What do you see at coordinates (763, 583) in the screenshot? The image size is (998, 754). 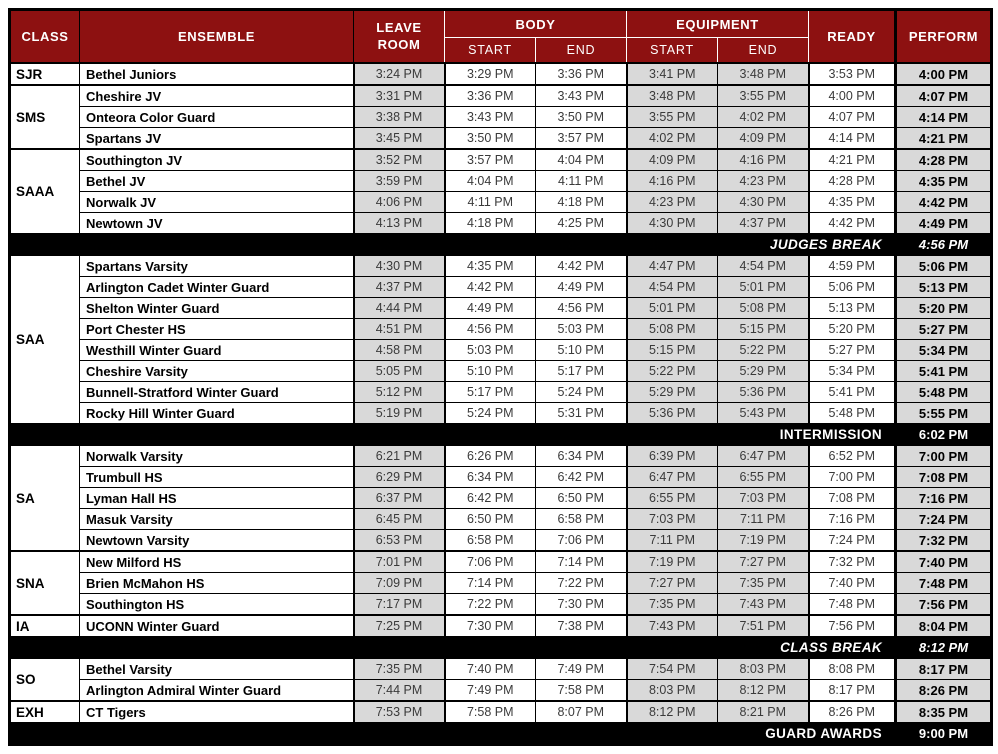 I see `equip-end-cell: 7:35 PM` at bounding box center [763, 583].